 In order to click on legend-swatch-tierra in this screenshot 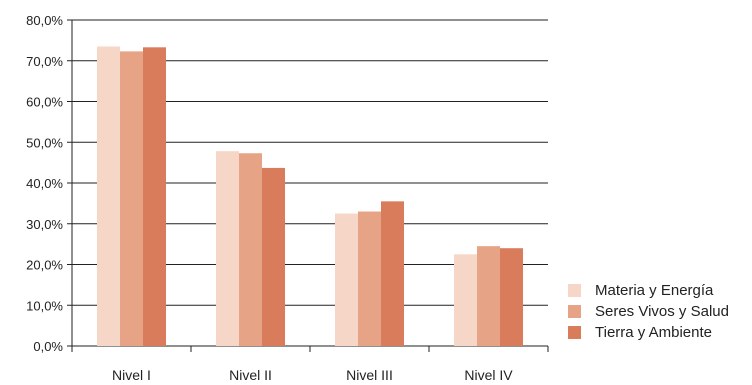, I will do `click(574, 332)`.